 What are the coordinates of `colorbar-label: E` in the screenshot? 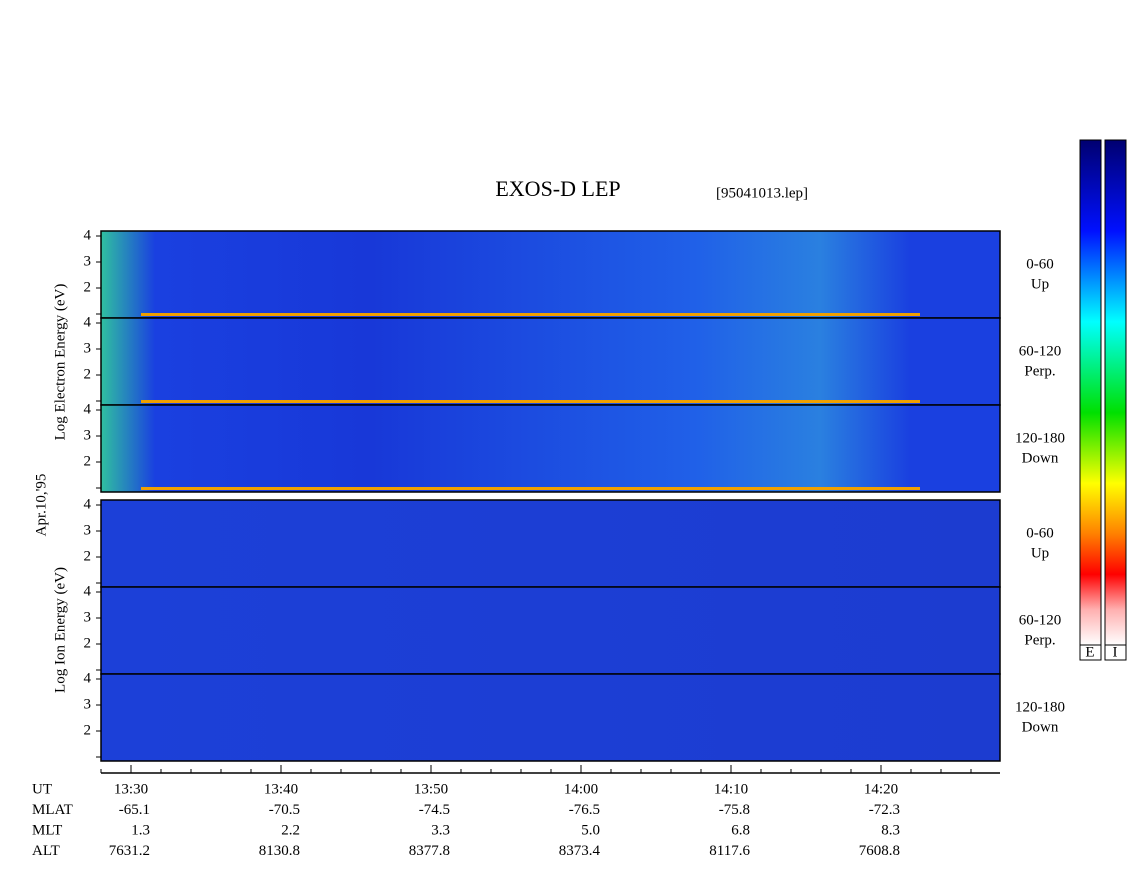 It's located at (1089, 652).